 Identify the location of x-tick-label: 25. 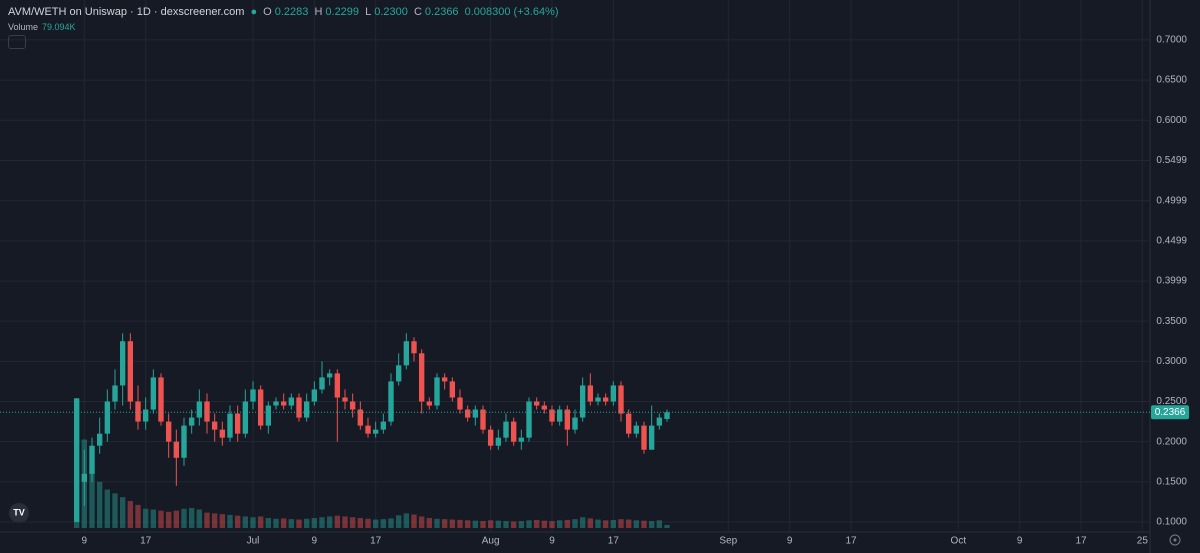
(1143, 541).